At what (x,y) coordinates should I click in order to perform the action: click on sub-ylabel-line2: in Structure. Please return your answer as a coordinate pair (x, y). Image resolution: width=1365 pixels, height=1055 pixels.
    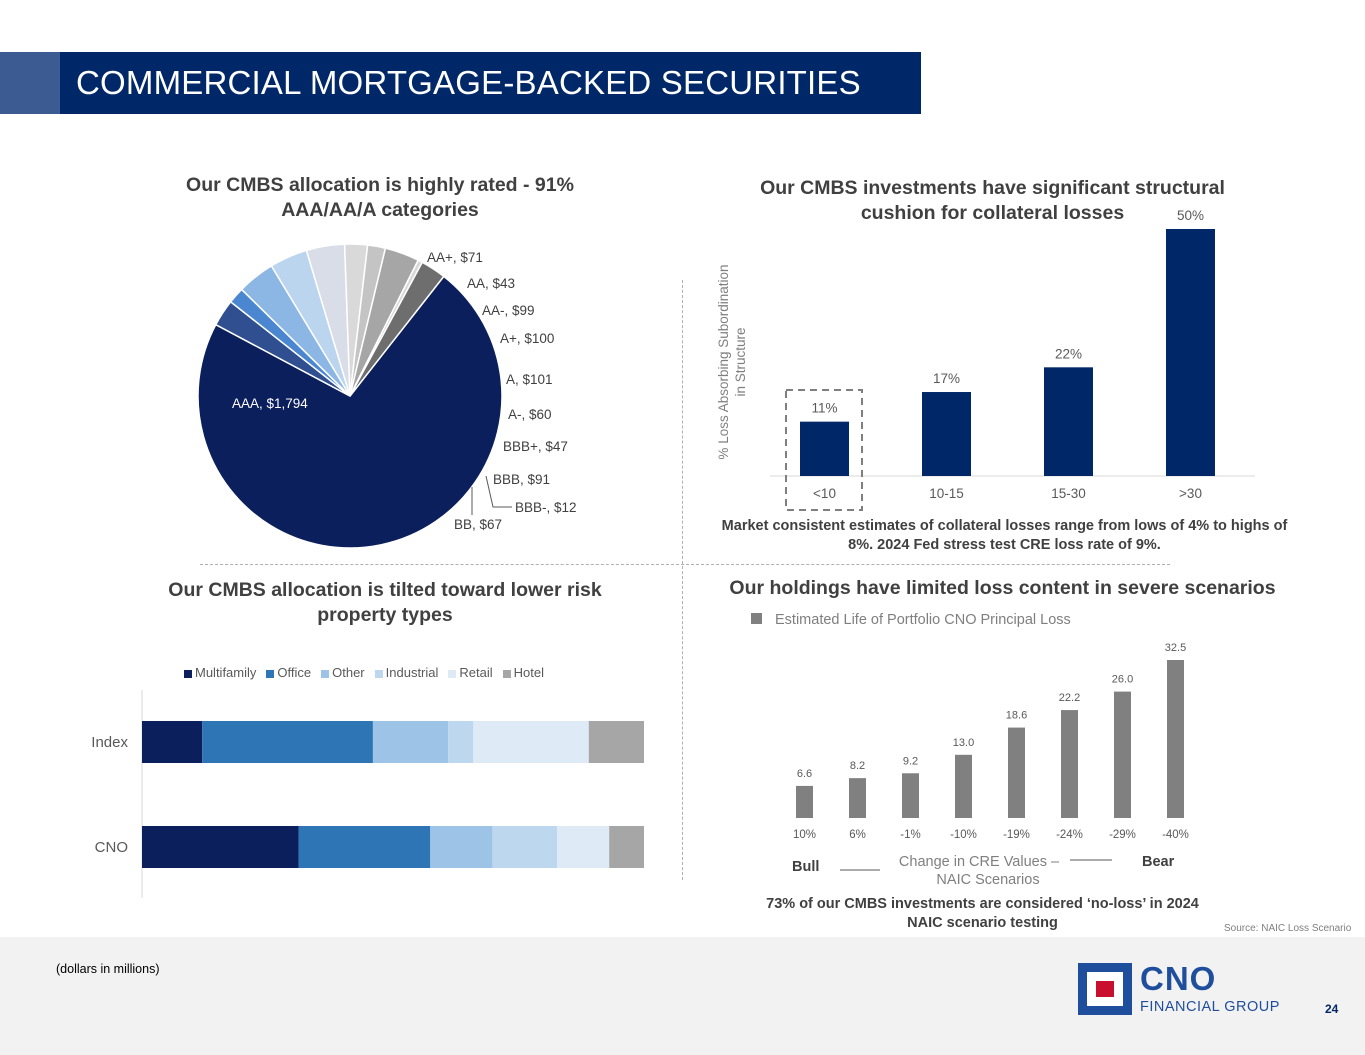
    Looking at the image, I should click on (740, 361).